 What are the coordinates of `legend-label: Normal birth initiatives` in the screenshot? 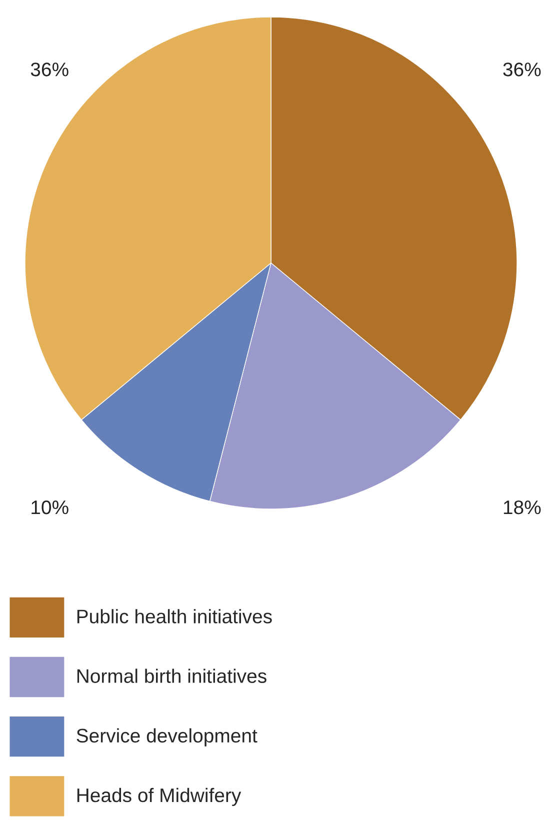 It's located at (171, 675).